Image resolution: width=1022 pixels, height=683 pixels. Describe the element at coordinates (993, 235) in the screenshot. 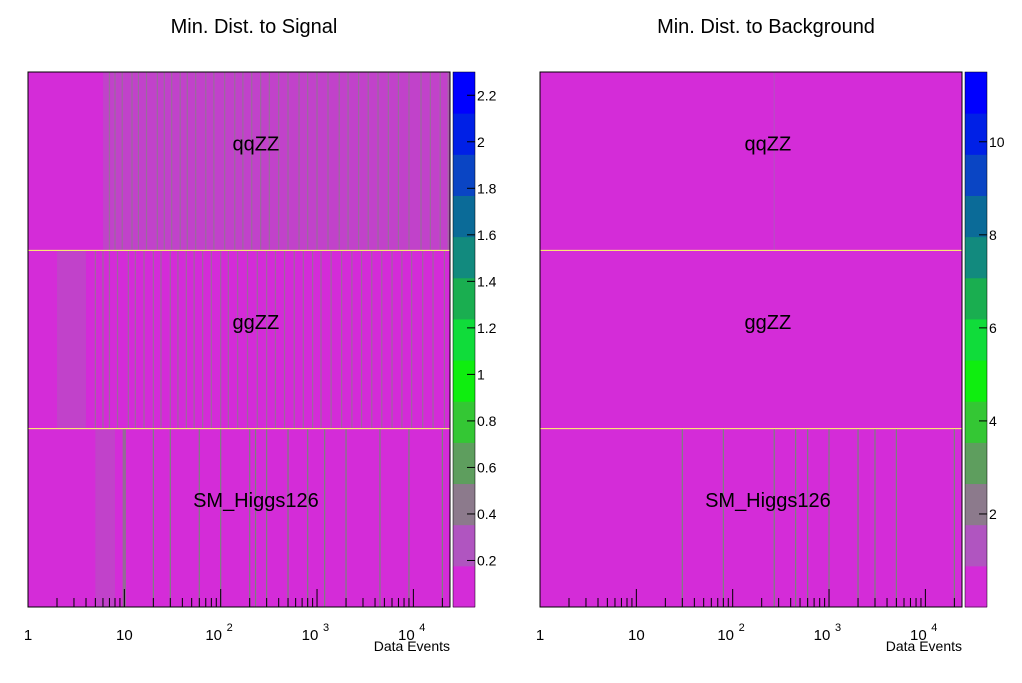

I see `colorbar-tick-label: 8` at that location.